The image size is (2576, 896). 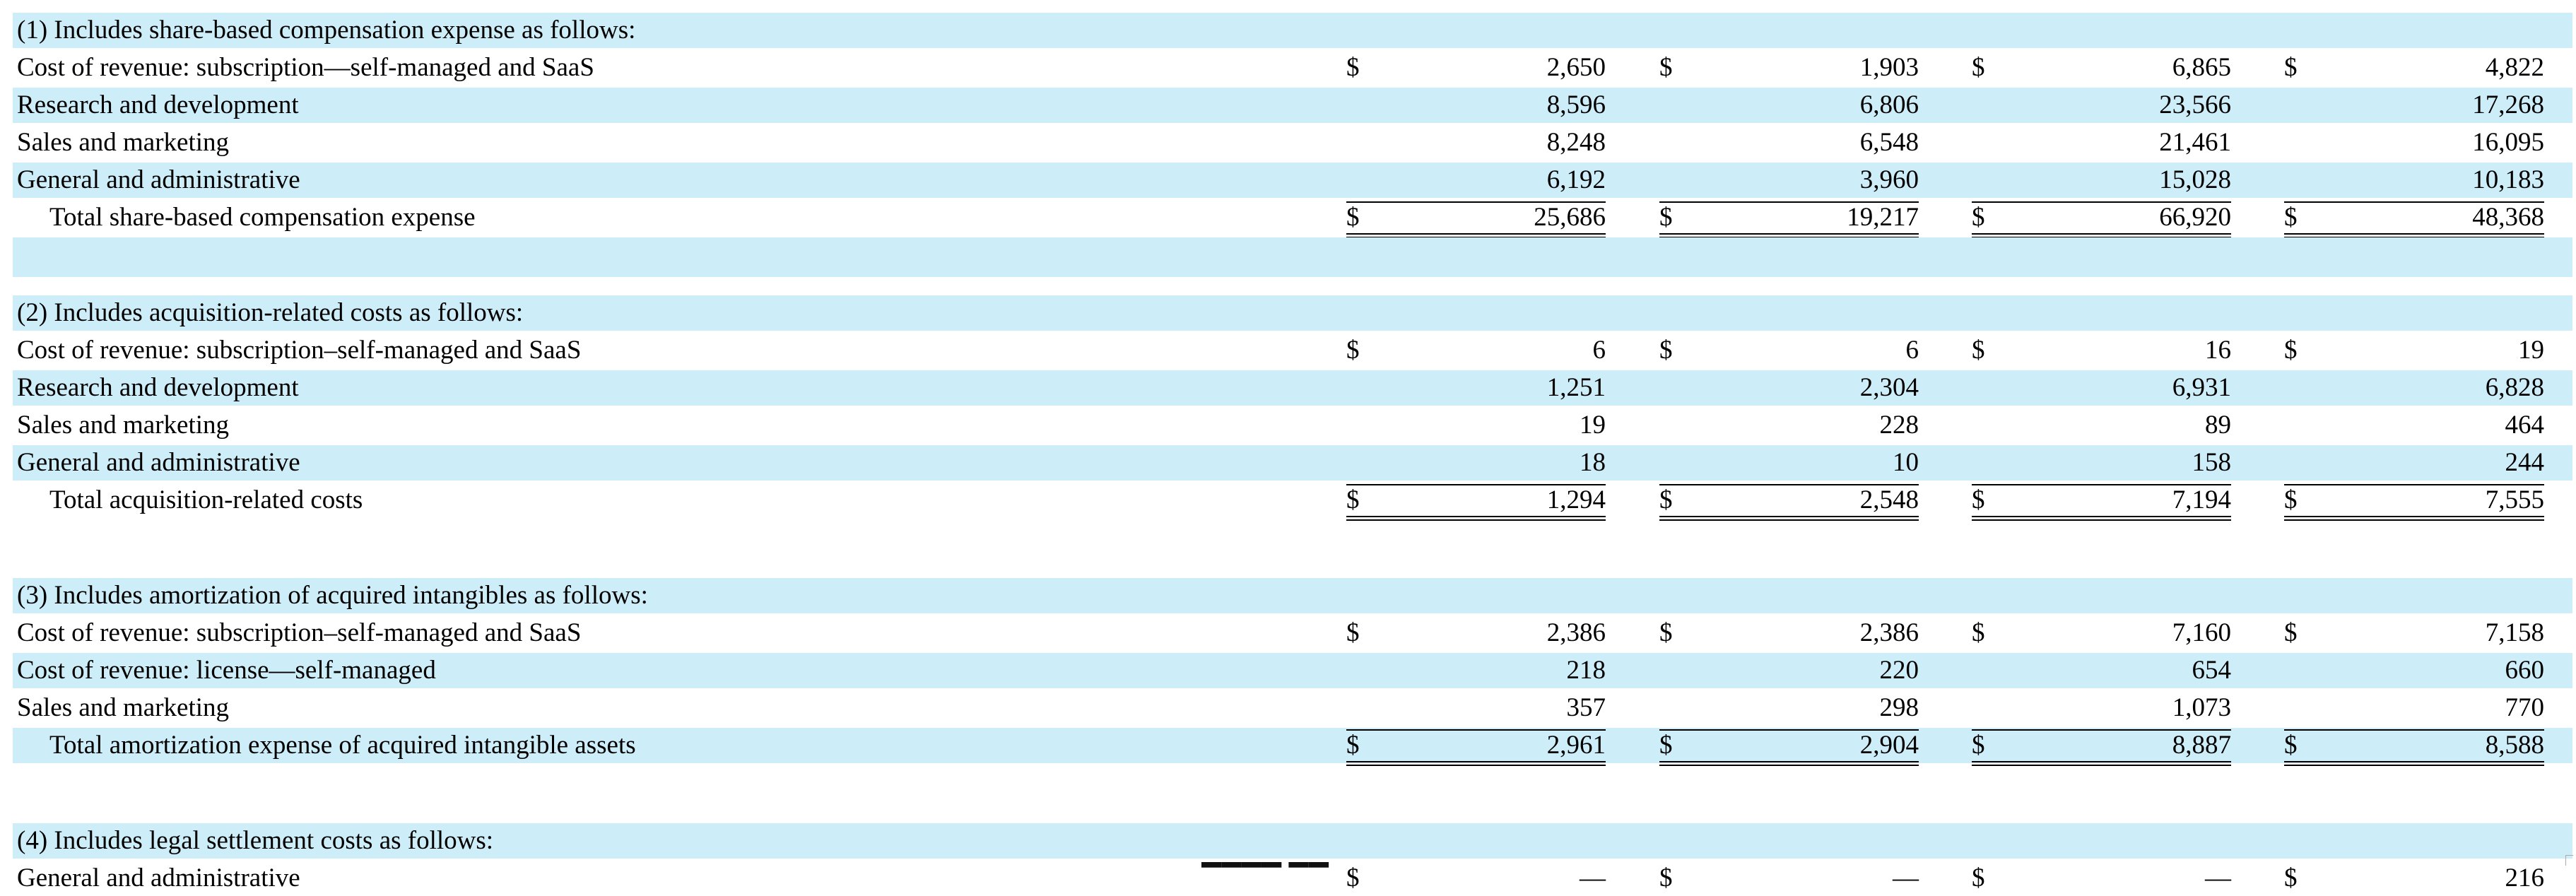 What do you see at coordinates (2514, 388) in the screenshot?
I see `value-cell: 6,828` at bounding box center [2514, 388].